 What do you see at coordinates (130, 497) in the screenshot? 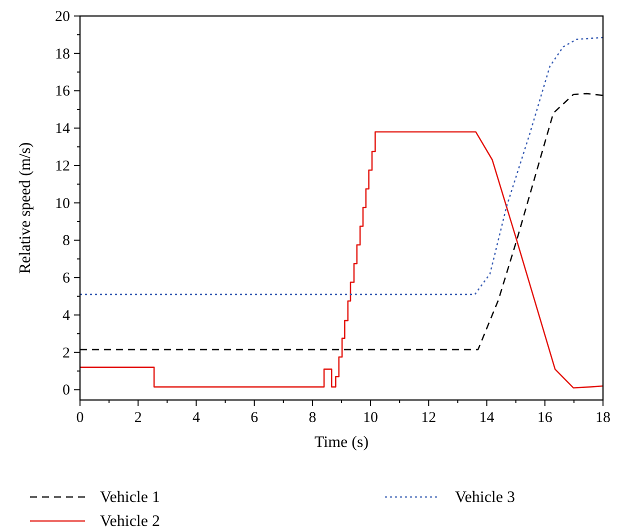
I see `legend-label: Vehicle 1` at bounding box center [130, 497].